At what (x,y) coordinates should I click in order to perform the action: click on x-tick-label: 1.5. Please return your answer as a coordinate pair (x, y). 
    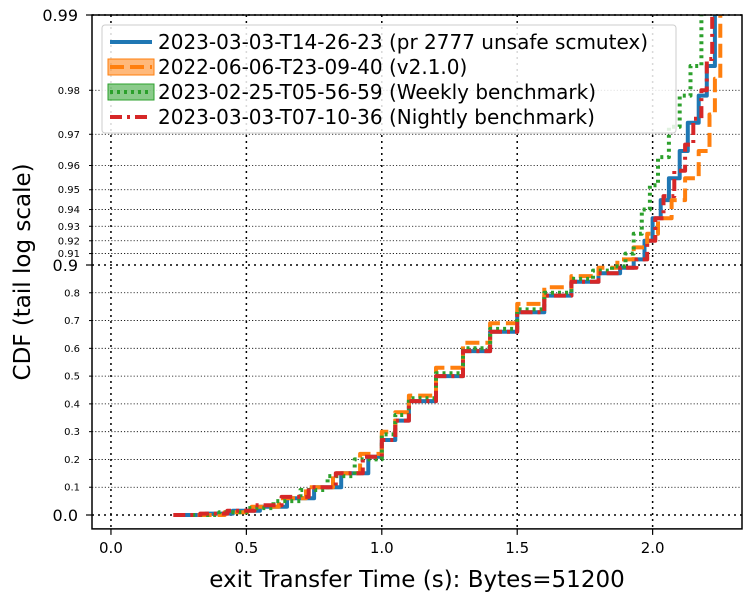
    Looking at the image, I should click on (517, 548).